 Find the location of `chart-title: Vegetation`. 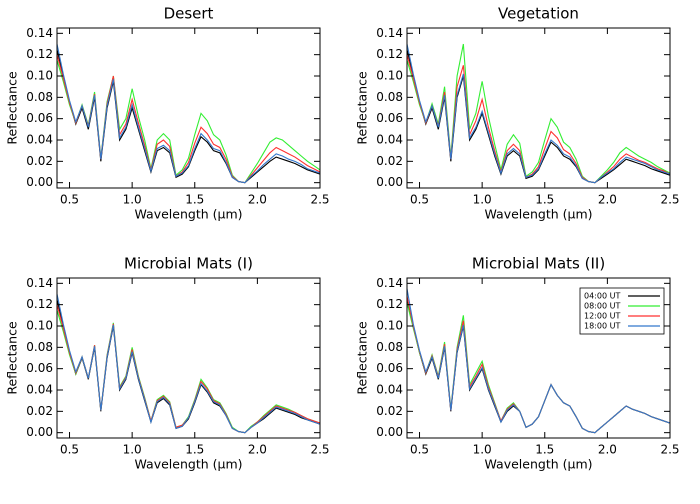

chart-title: Vegetation is located at coordinates (538, 14).